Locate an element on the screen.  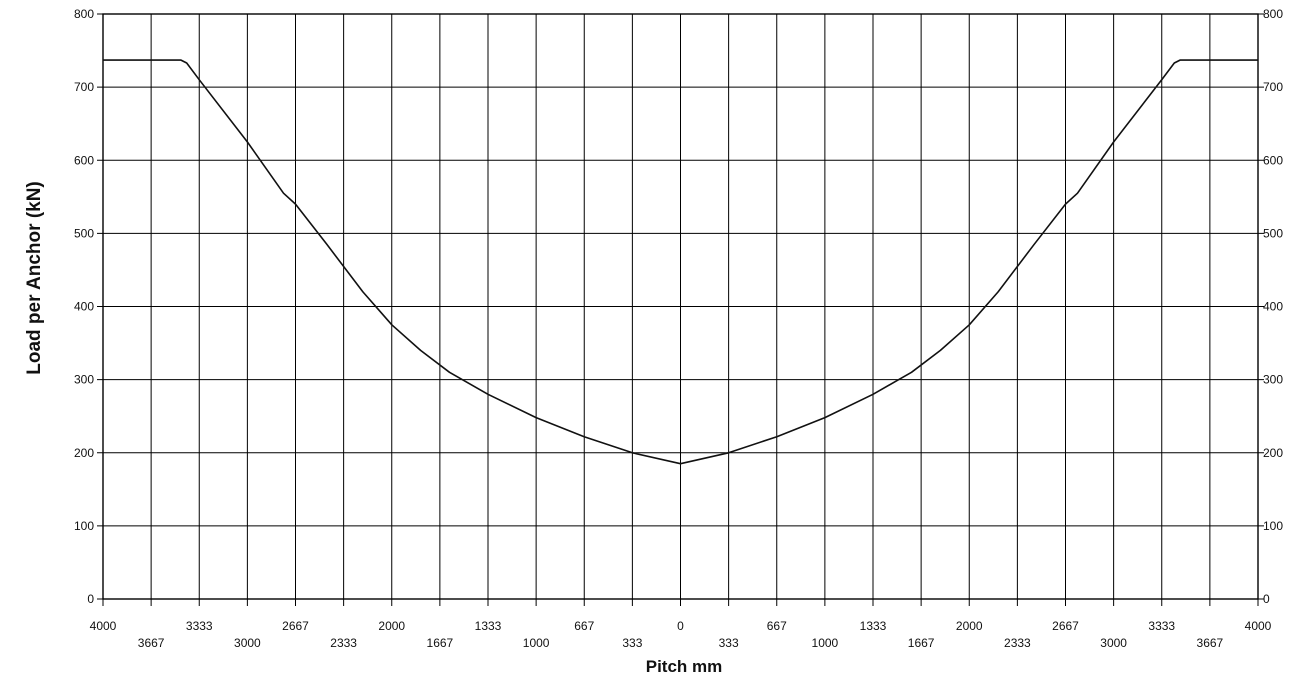
y-tick-label-left: 500 is located at coordinates (84, 233).